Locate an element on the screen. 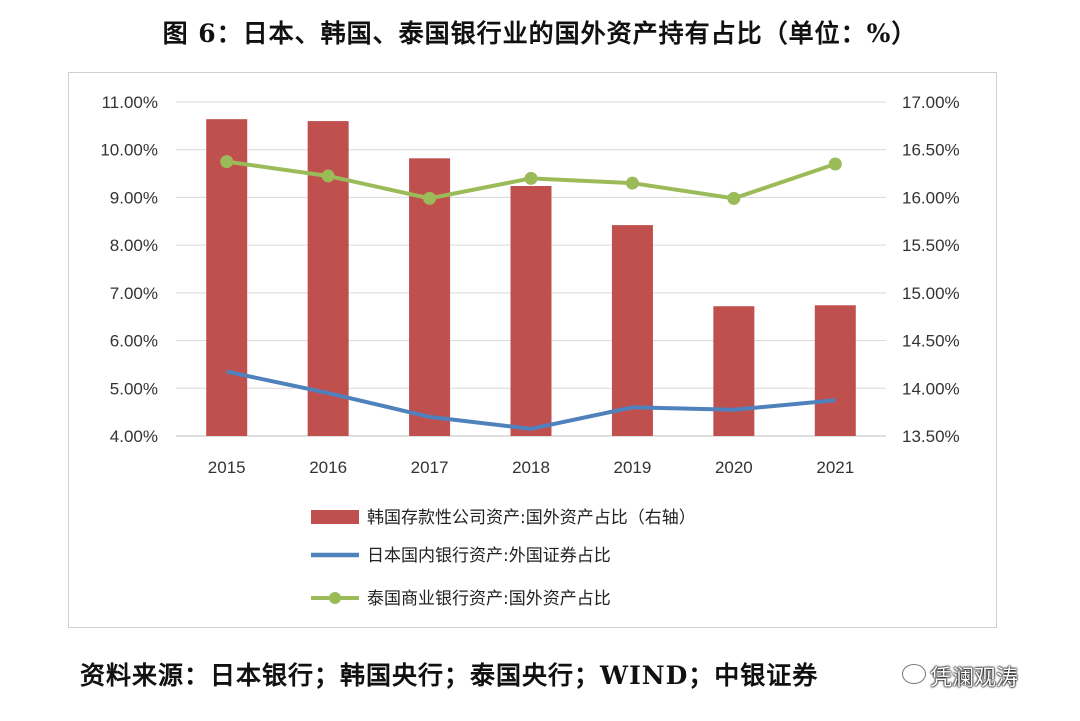 The image size is (1080, 721). right-axis-tick-label: 16.50% is located at coordinates (931, 150).